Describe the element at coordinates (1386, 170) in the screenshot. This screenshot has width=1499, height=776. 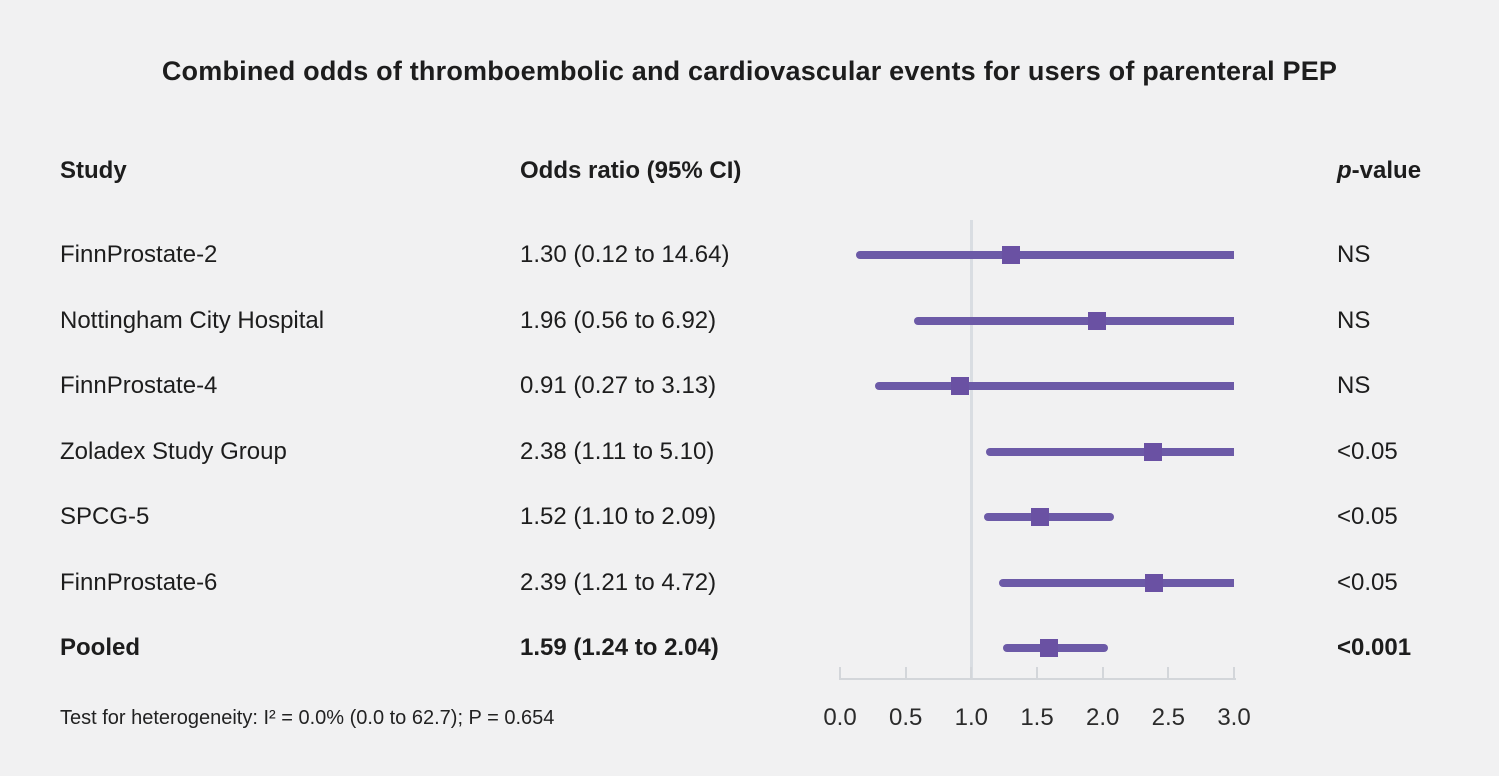
I see `p-value-header-rest: -value` at that location.